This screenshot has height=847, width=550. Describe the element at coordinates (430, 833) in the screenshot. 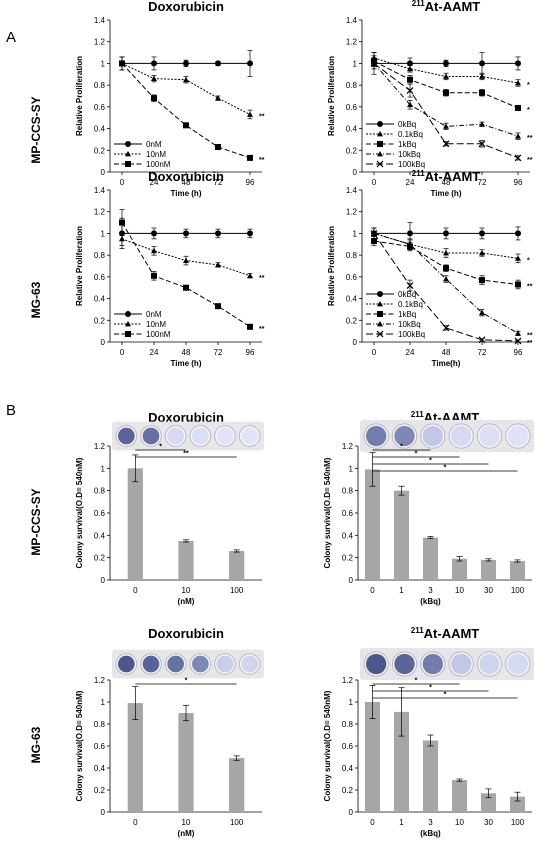

I see `x-axis-label: (kBq)` at that location.